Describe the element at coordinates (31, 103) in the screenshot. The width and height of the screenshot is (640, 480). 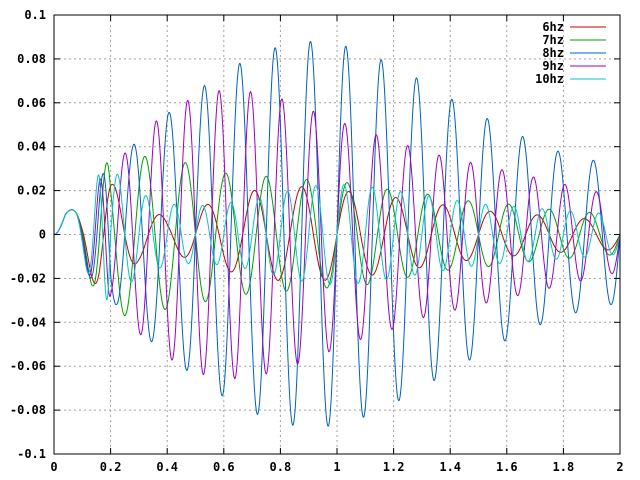
I see `y-tick-label: 0.06` at that location.